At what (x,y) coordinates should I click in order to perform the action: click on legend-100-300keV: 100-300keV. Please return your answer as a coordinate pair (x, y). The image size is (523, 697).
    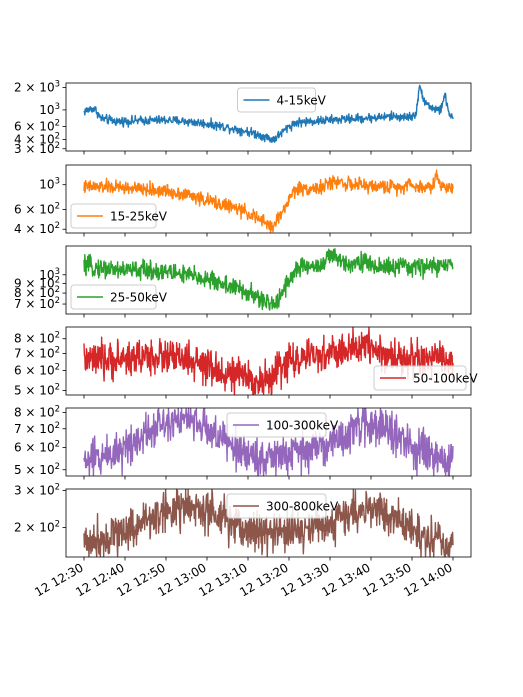
    Looking at the image, I should click on (283, 425).